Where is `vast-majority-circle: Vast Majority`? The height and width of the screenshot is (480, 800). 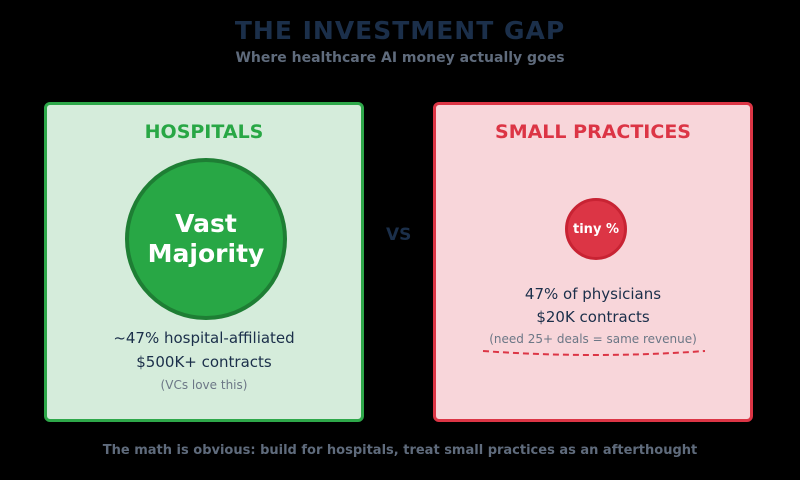
vast-majority-circle: Vast Majority is located at coordinates (206, 239).